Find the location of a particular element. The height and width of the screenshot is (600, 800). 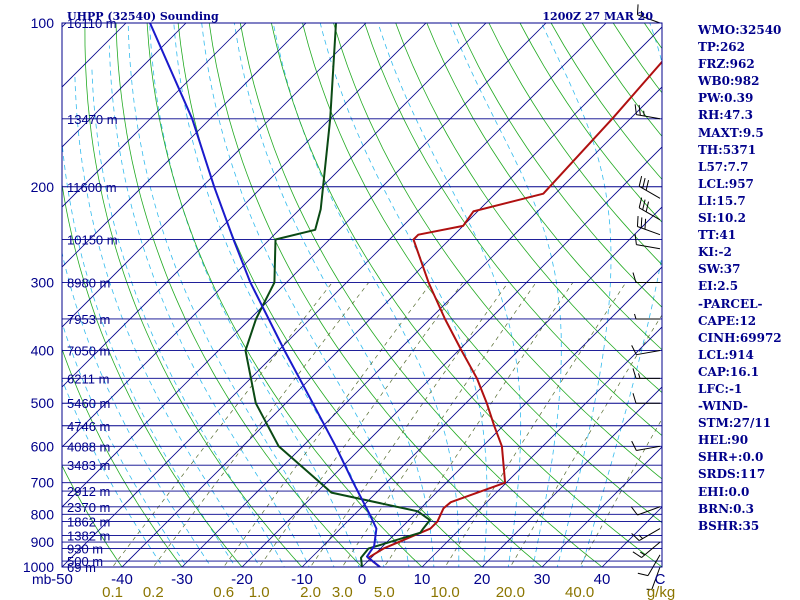

pressure-tick-label: 400 is located at coordinates (43, 351).